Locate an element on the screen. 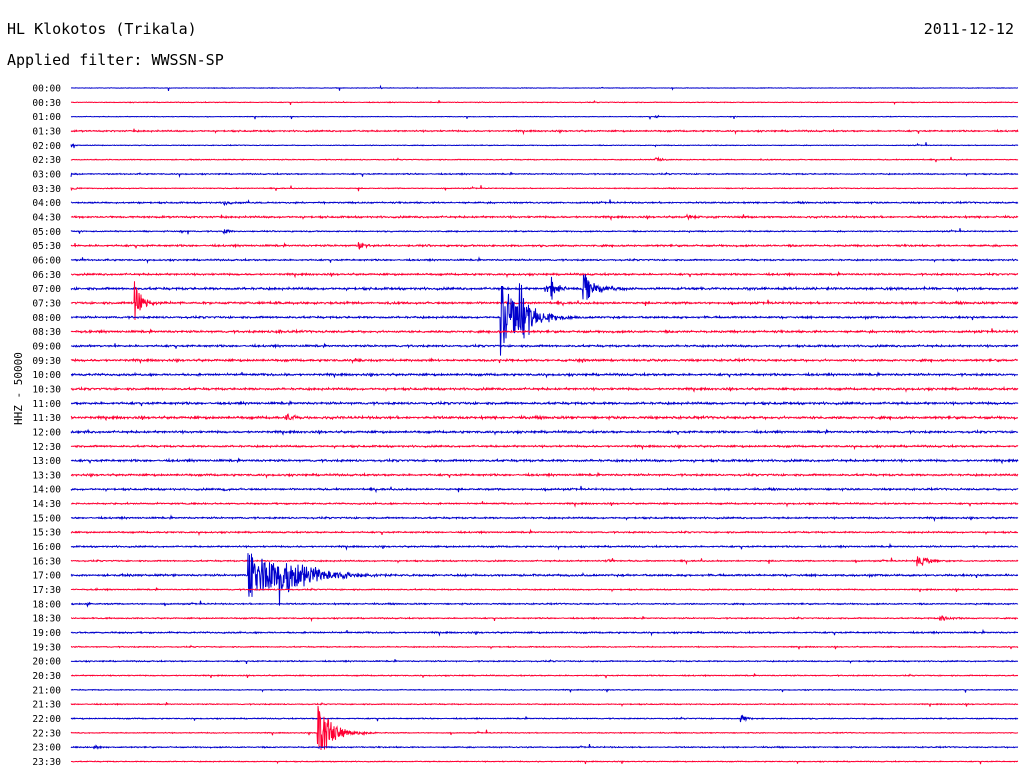  hour-label: 11:30 is located at coordinates (46, 418).